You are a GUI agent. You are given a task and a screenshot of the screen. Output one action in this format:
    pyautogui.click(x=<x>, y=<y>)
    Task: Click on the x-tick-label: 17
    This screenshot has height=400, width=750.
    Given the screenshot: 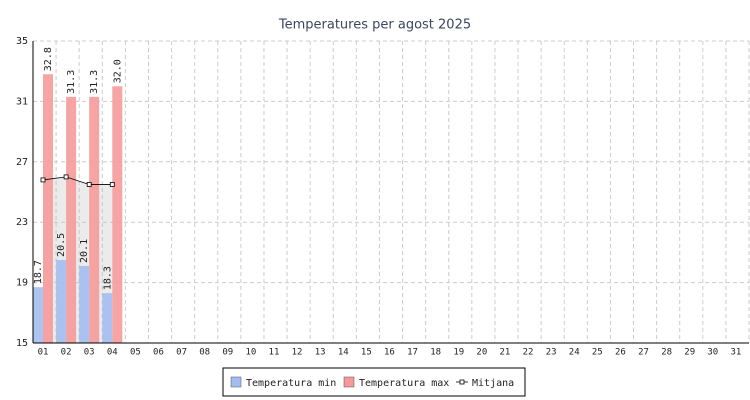 What is the action you would take?
    pyautogui.click(x=412, y=353)
    